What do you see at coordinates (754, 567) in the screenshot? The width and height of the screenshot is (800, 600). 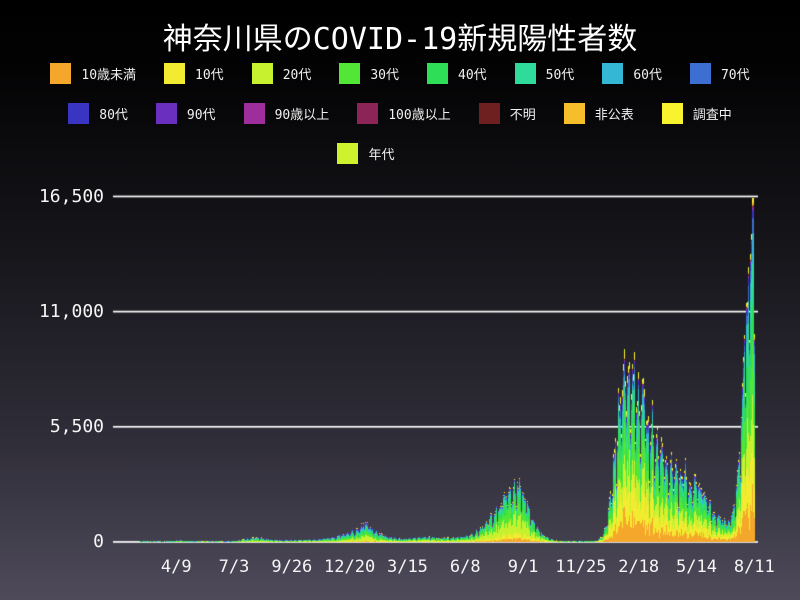 I see `x-tick-label: 8/11` at bounding box center [754, 567].